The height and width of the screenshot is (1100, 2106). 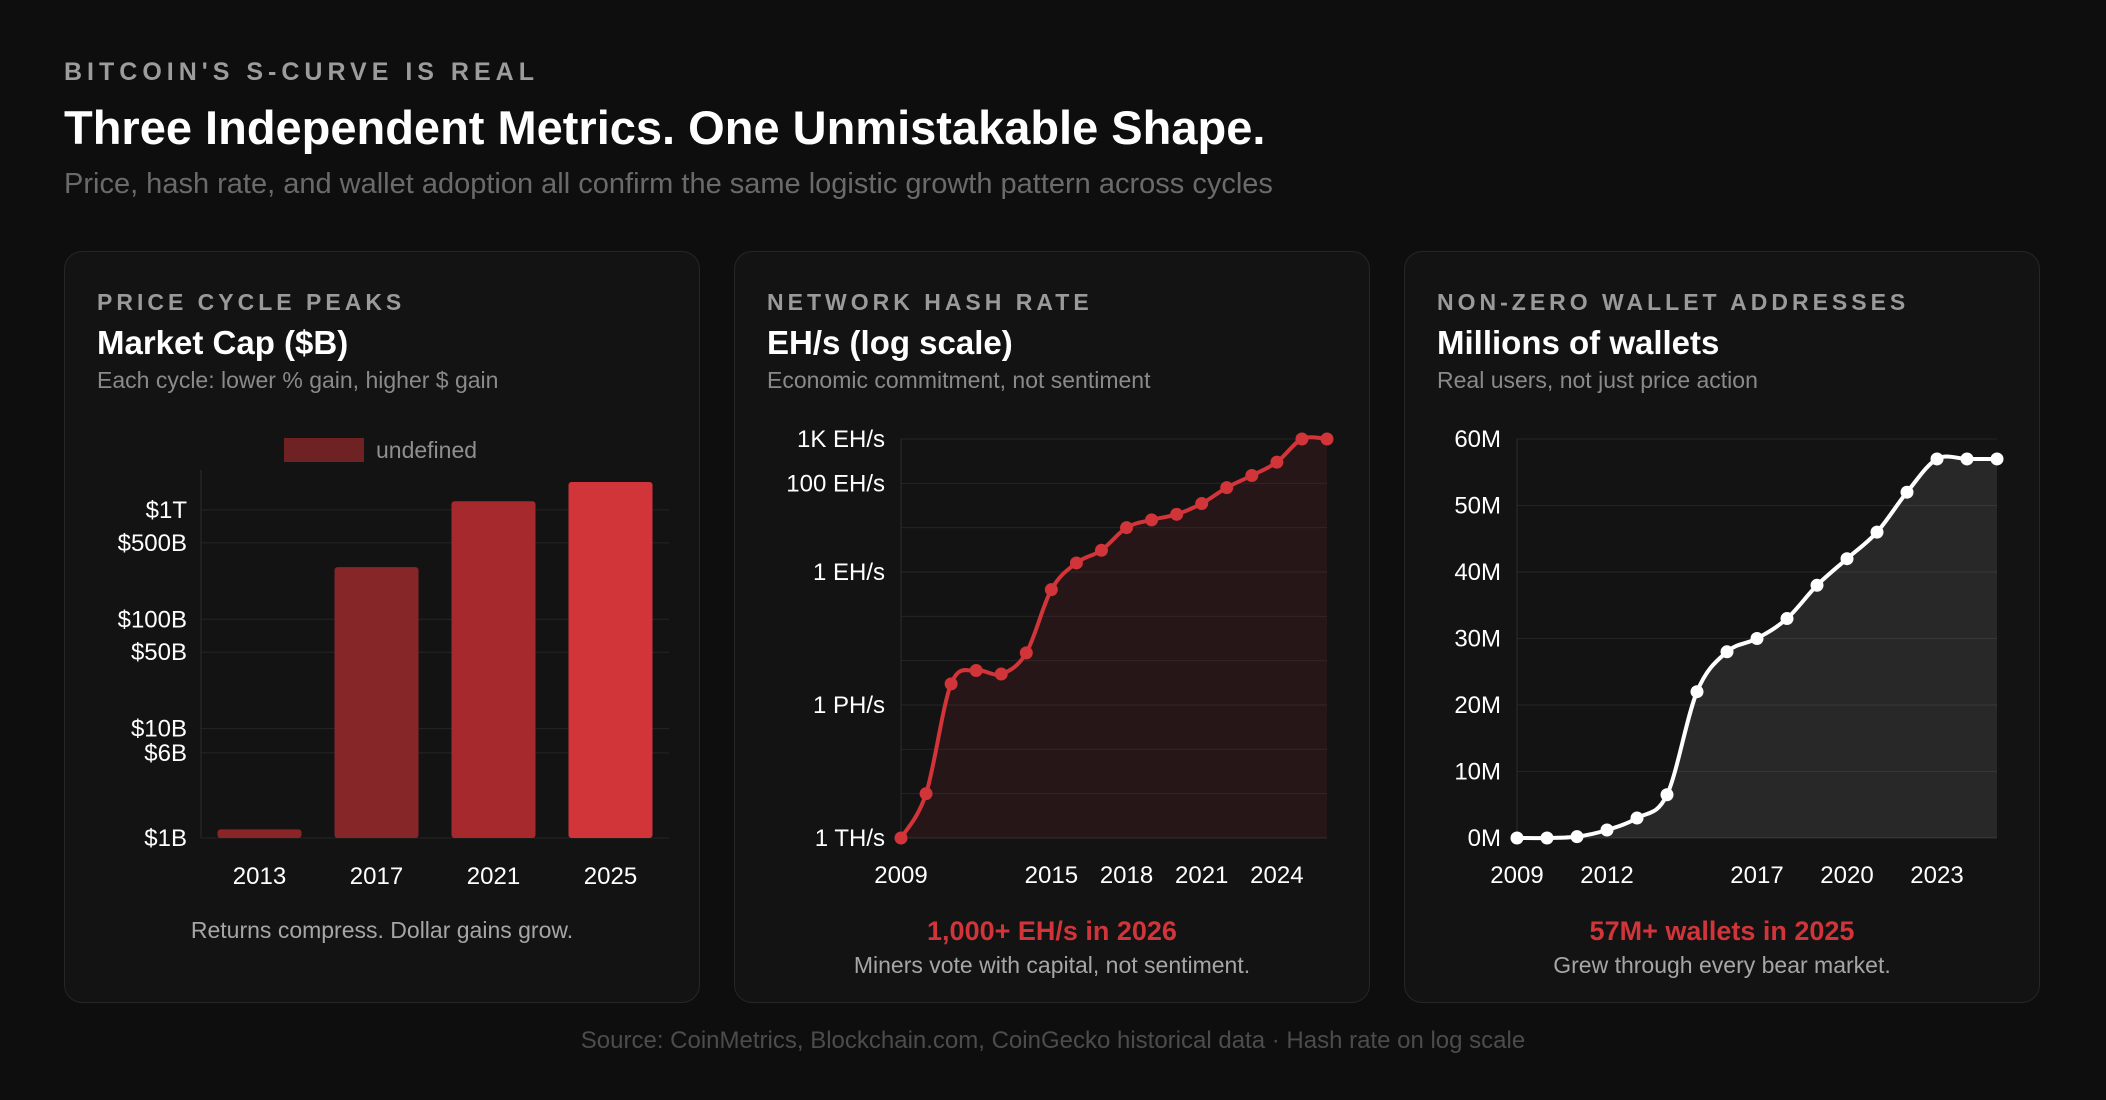 What do you see at coordinates (1578, 342) in the screenshot?
I see `panel-title: Millions of wallets` at bounding box center [1578, 342].